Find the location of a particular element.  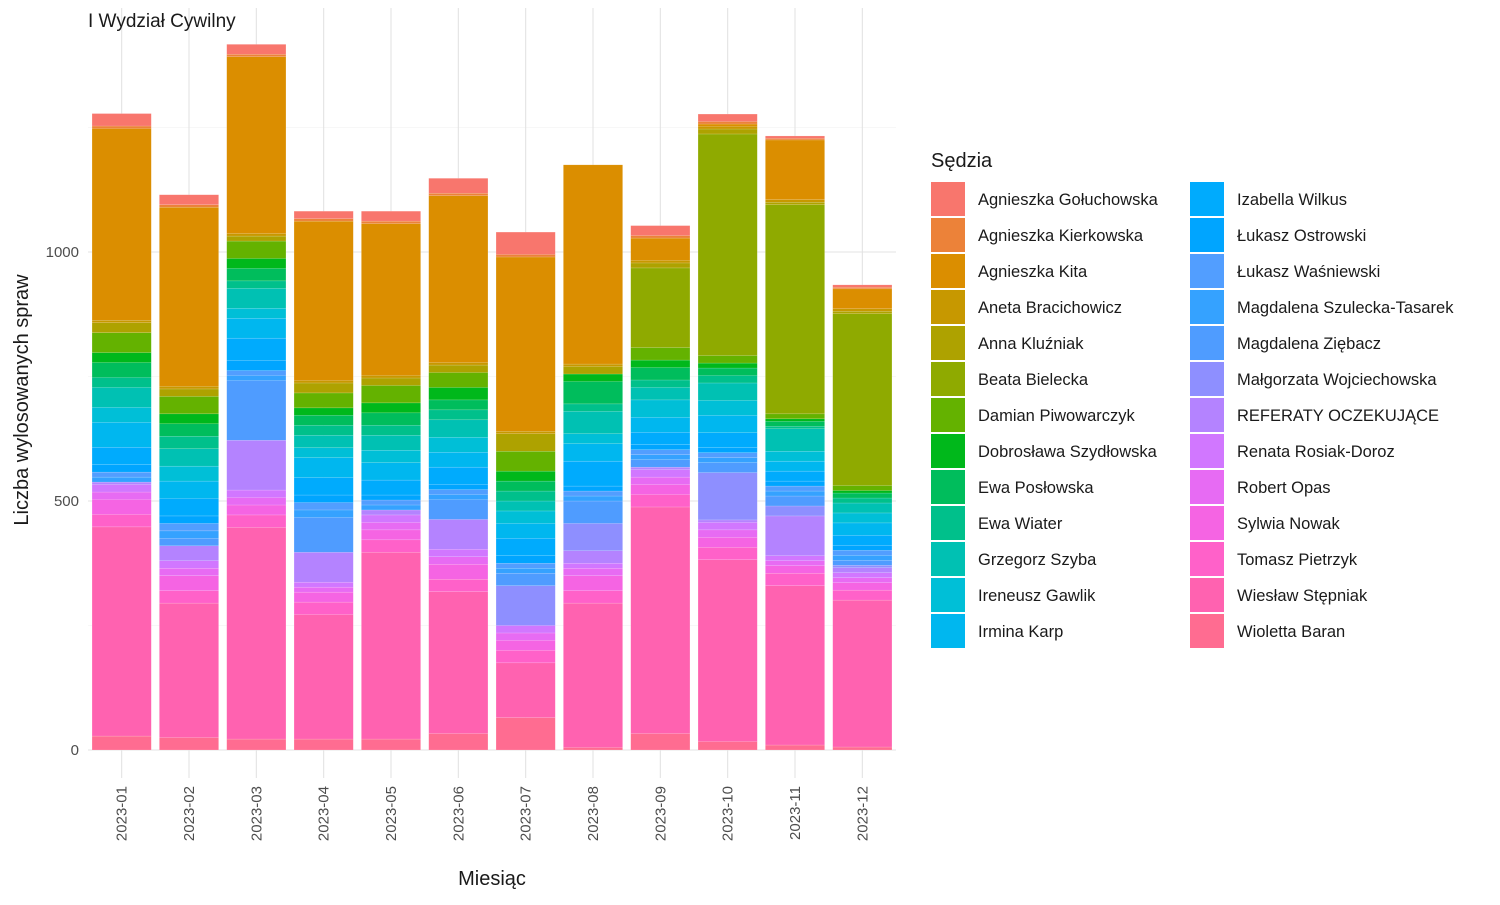

legend-label: Agnieszka Kierkowska is located at coordinates (1061, 236).